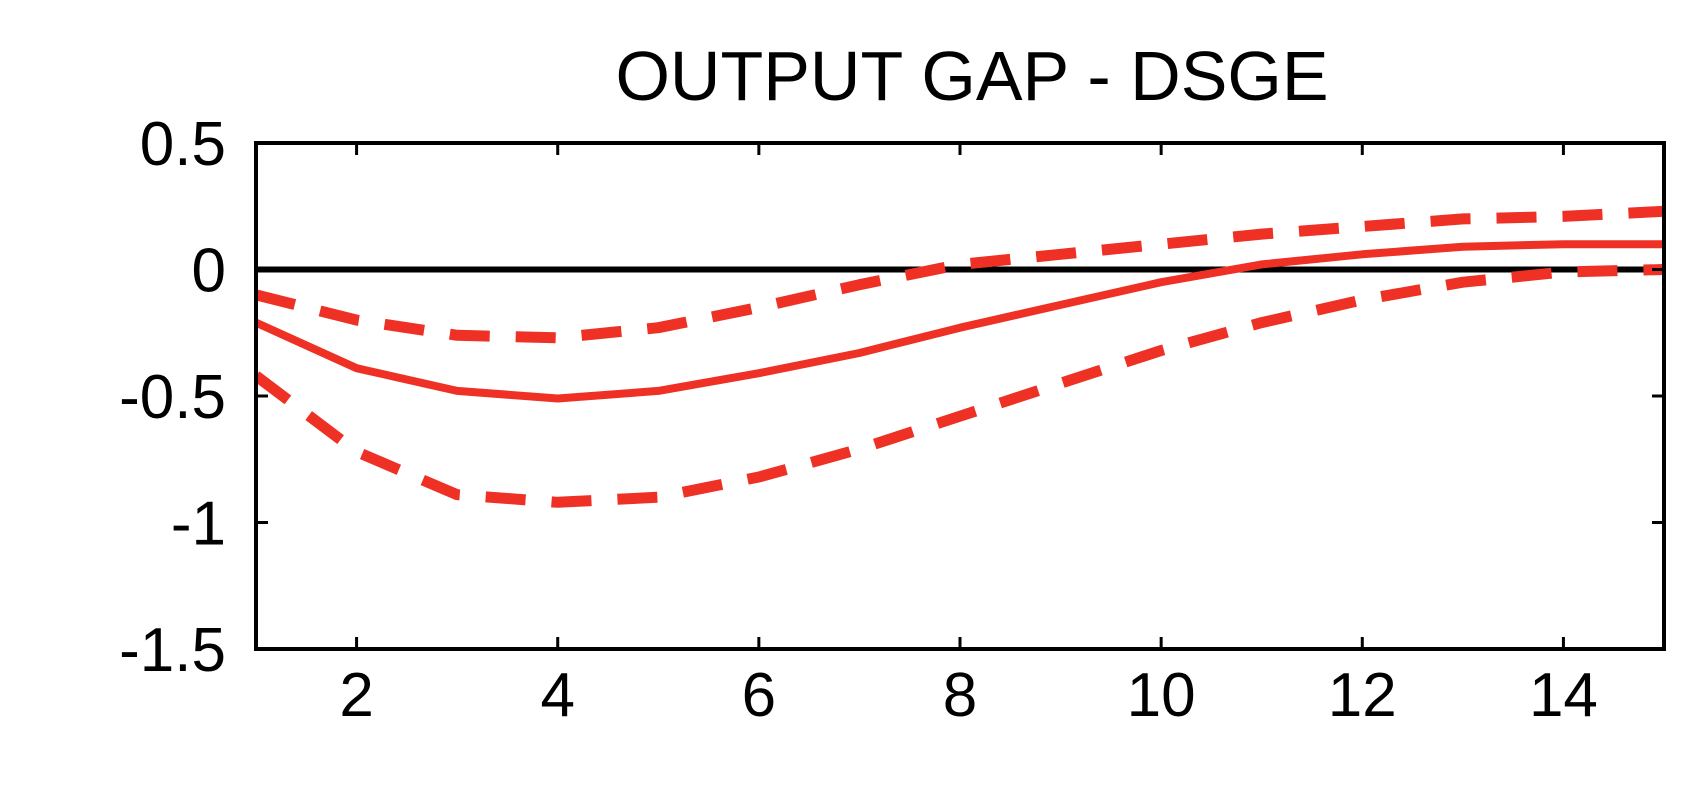  I want to click on chart-title: OUTPUT GAP - DSGE, so click(971, 76).